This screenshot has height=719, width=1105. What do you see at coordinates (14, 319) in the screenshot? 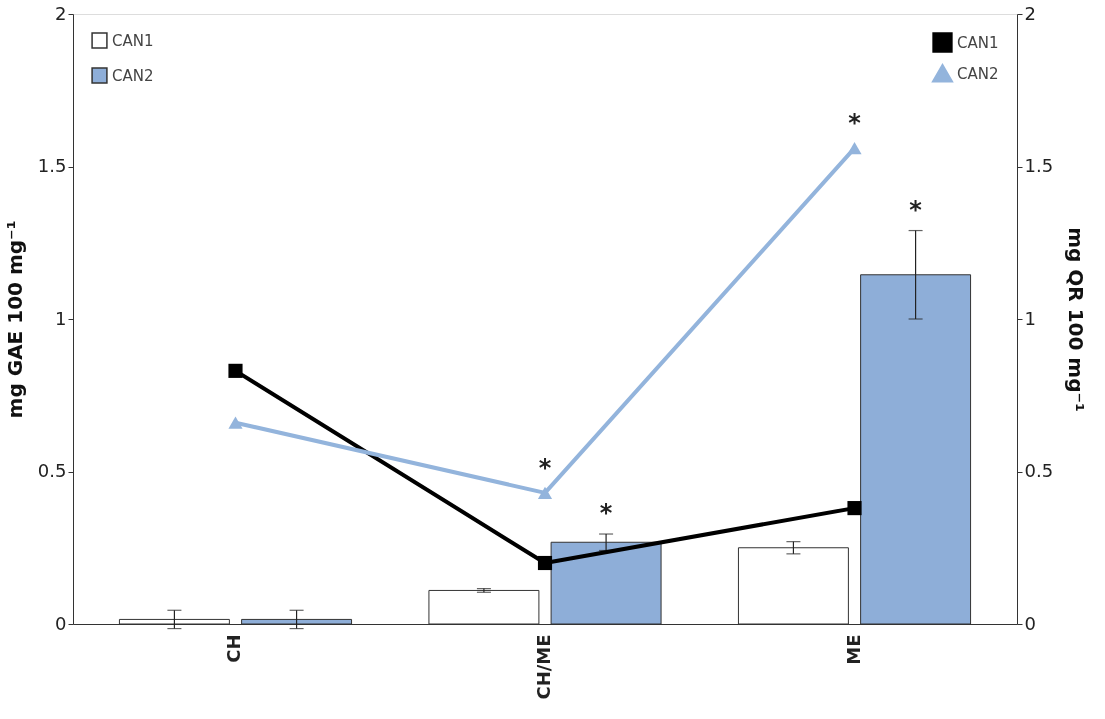
I see `y-axis-title: mg GAE 100 mg⁻¹` at bounding box center [14, 319].